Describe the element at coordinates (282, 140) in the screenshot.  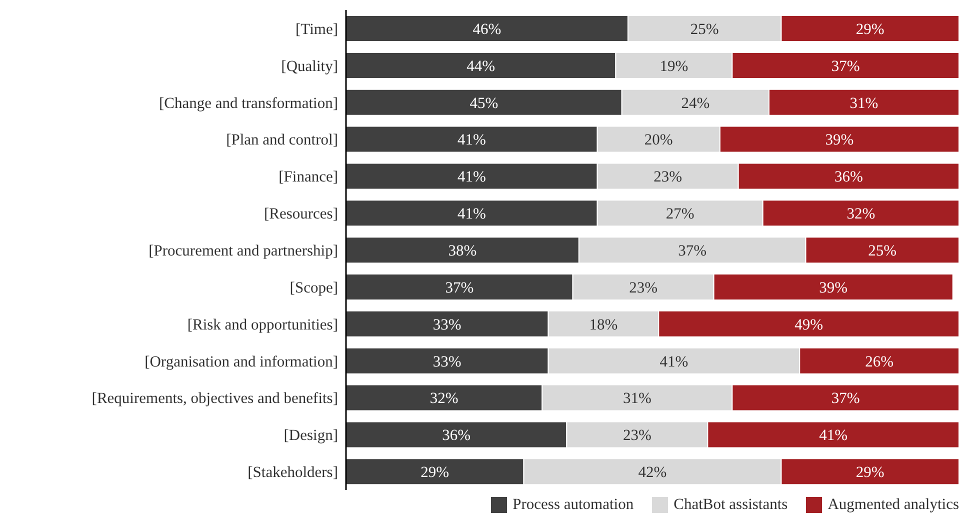
I see `y-tick-label: [Plan and control]` at that location.